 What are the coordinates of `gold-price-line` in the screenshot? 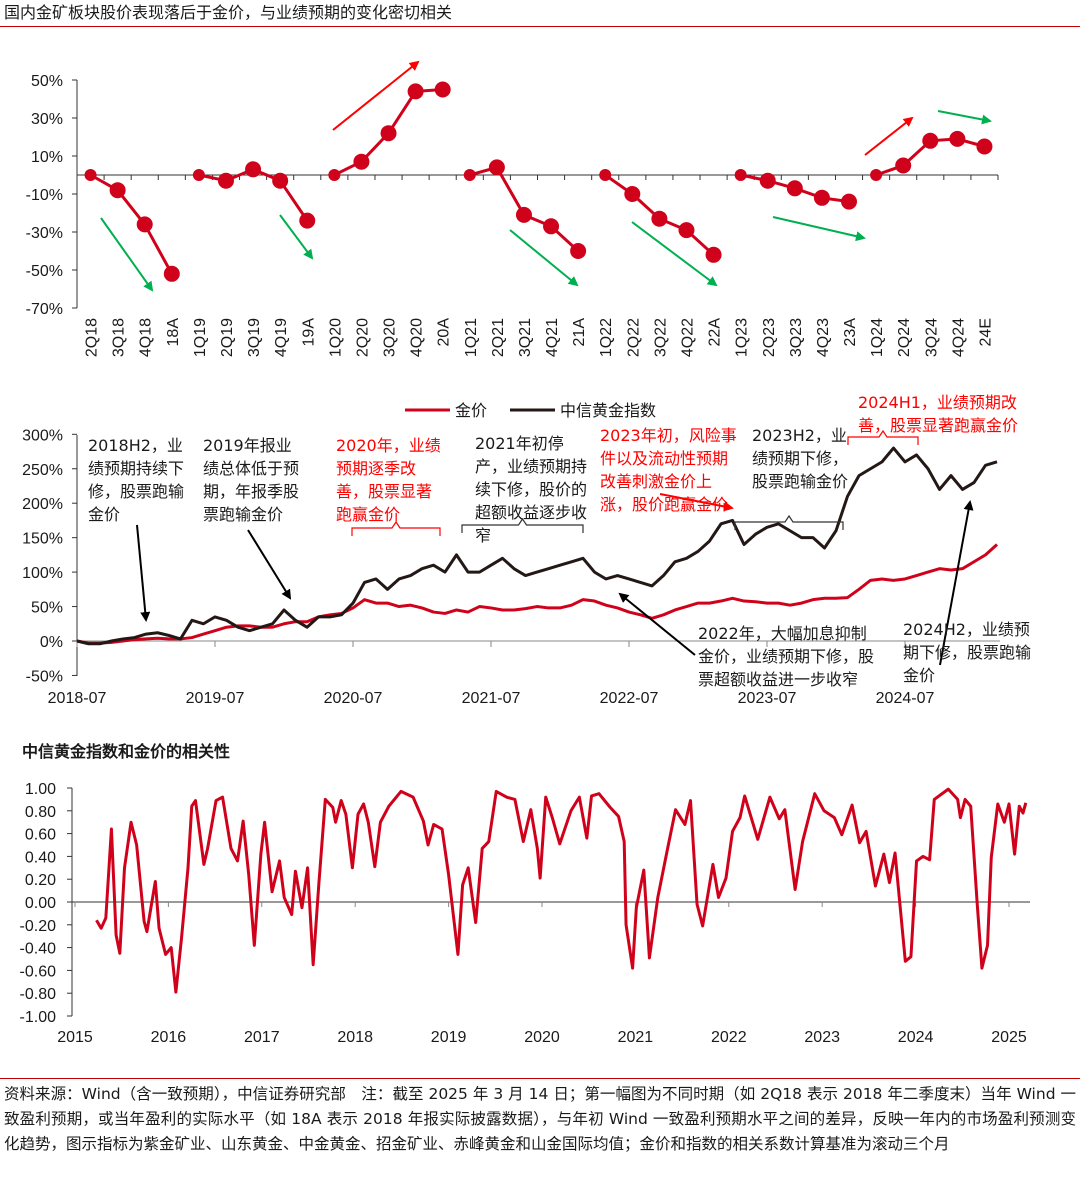 It's located at (537, 594).